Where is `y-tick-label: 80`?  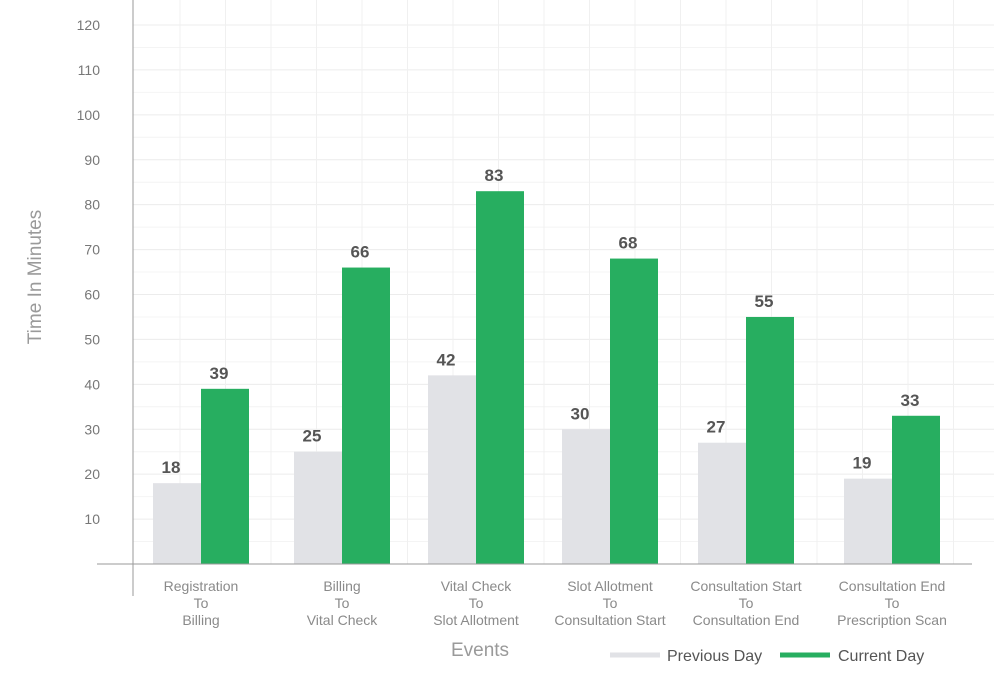
y-tick-label: 80 is located at coordinates (92, 205).